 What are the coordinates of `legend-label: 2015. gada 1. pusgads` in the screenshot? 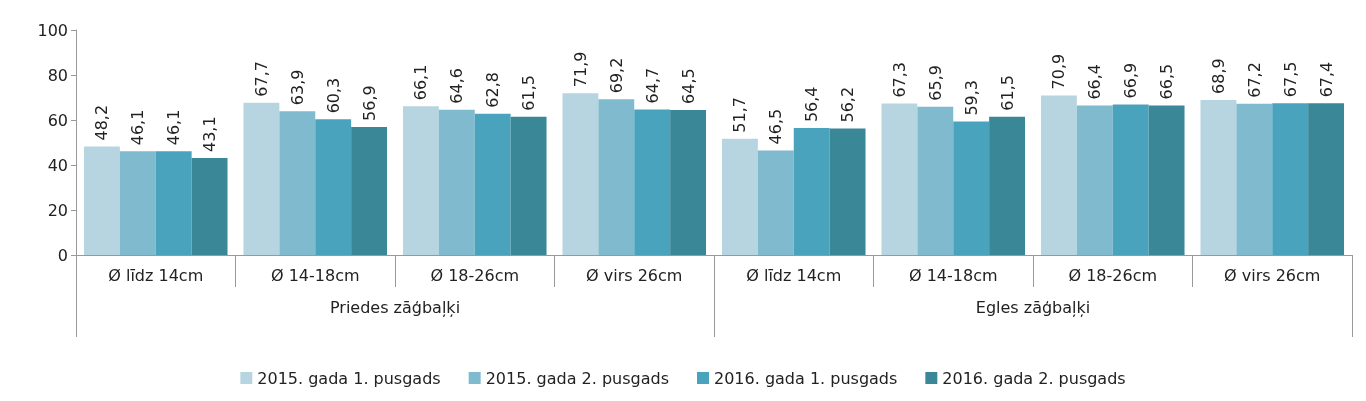 It's located at (349, 378).